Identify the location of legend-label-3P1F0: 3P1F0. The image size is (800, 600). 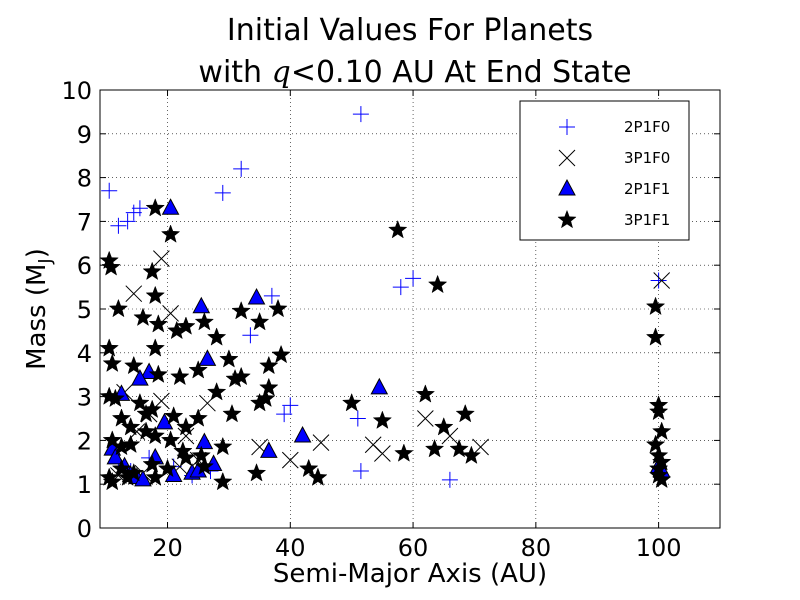
(647, 158).